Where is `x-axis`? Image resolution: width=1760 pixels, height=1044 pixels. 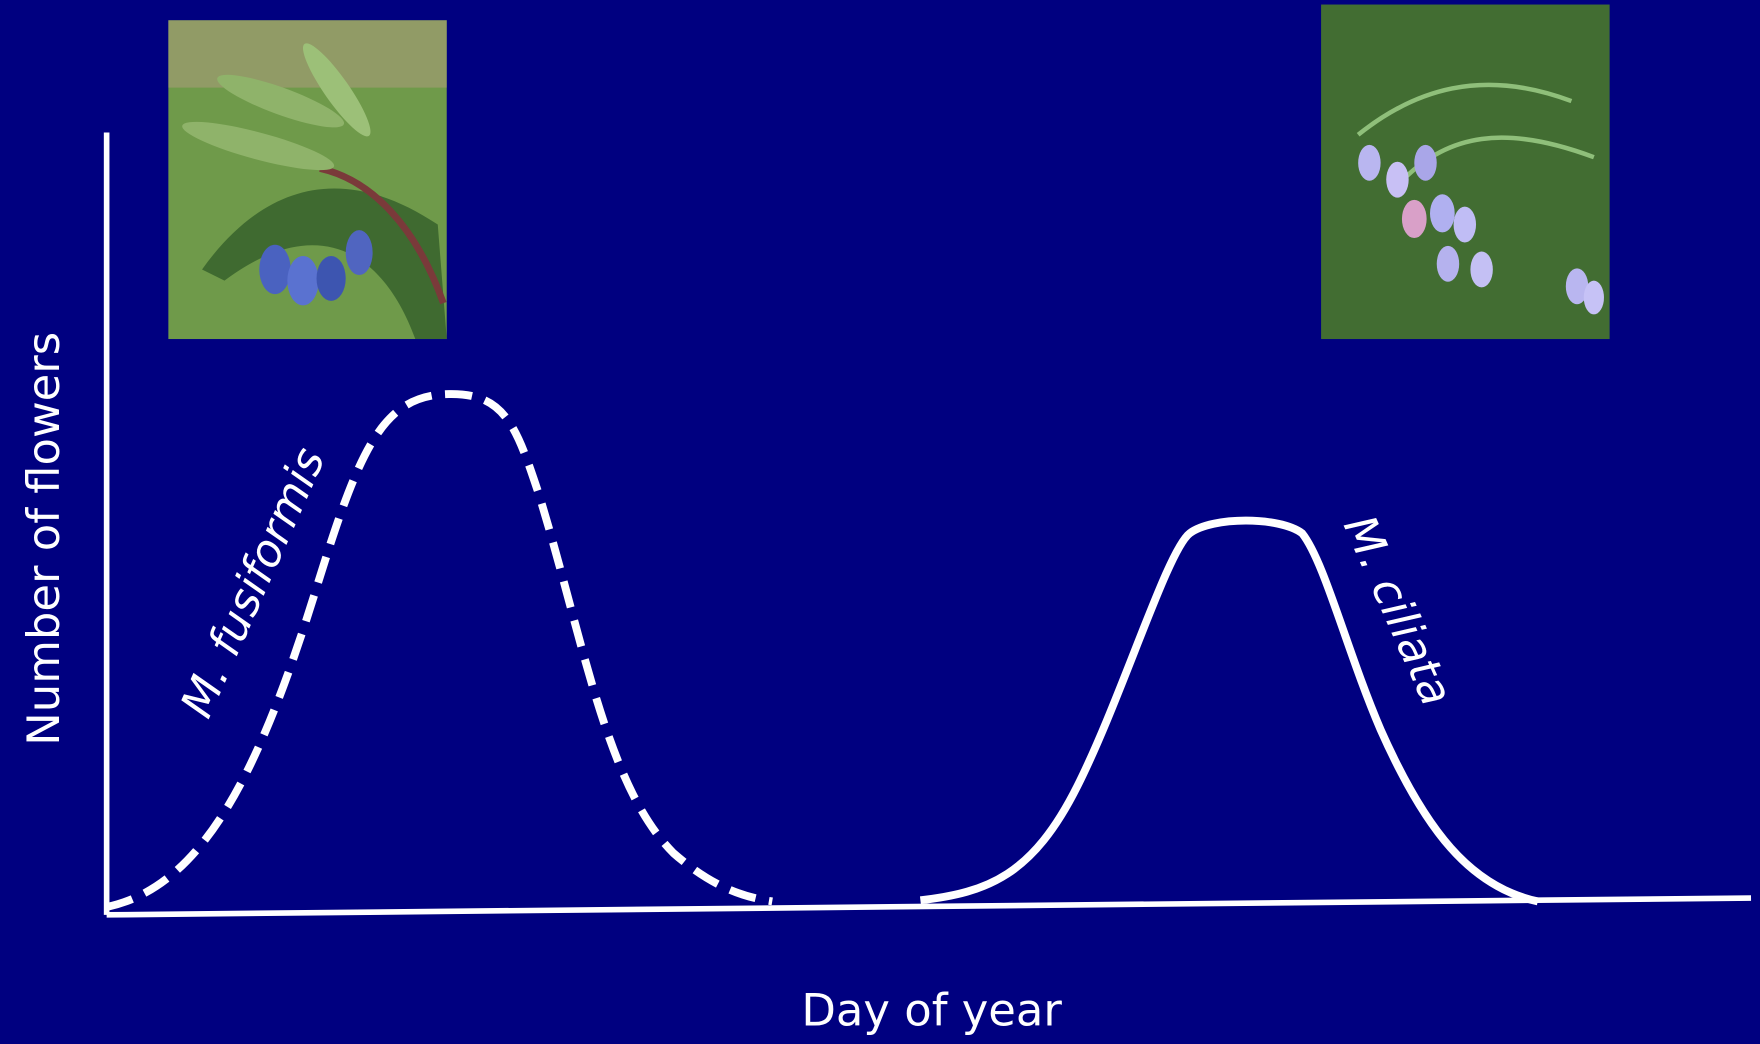 x-axis is located at coordinates (929, 906).